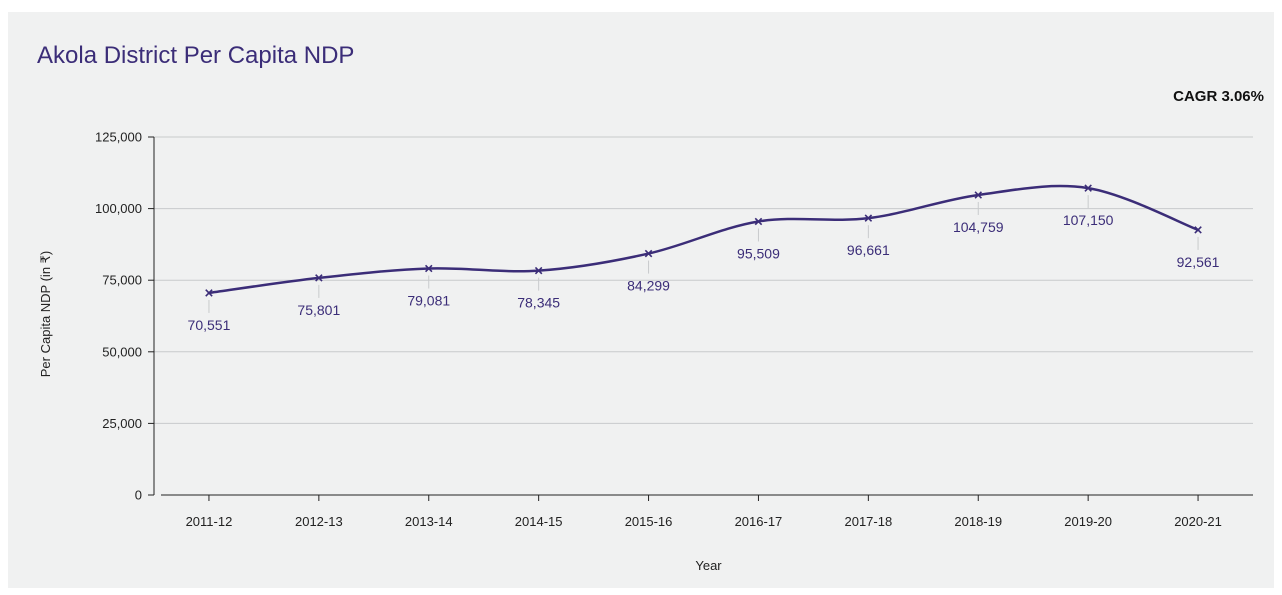 This screenshot has height=595, width=1282. What do you see at coordinates (209, 521) in the screenshot?
I see `x-tick-label: 2011-12` at bounding box center [209, 521].